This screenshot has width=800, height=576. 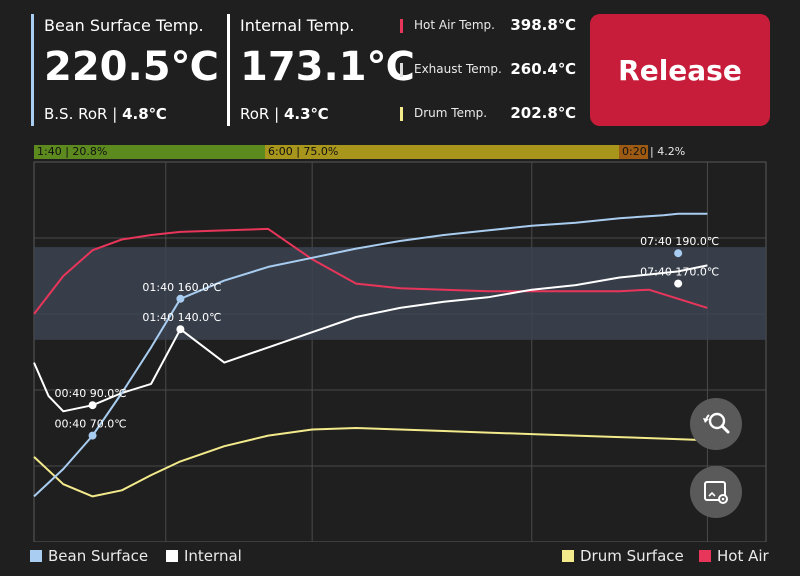 What do you see at coordinates (543, 69) in the screenshot?
I see `exhaust-value: 260.4℃` at bounding box center [543, 69].